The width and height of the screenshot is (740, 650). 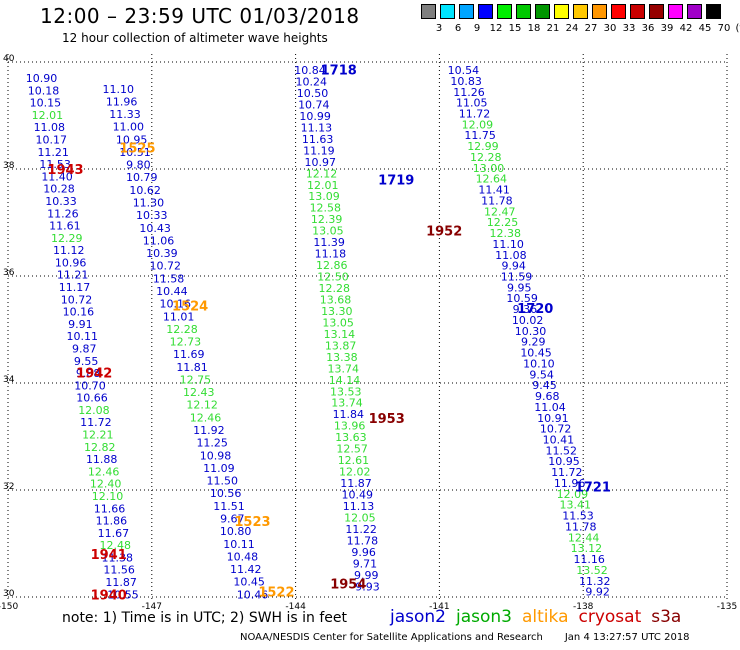 What do you see at coordinates (9, 607) in the screenshot?
I see `lon-tick-label: -150` at bounding box center [9, 607].